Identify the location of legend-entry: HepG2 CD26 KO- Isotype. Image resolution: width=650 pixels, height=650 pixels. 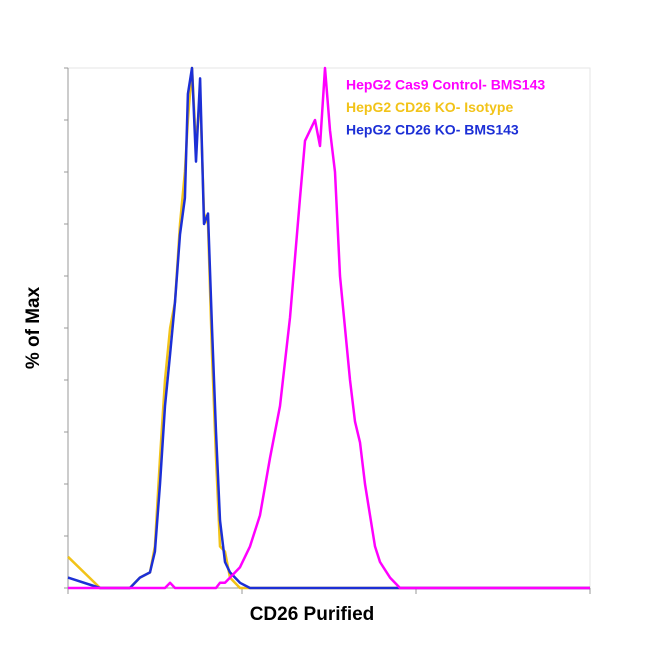
(429, 107).